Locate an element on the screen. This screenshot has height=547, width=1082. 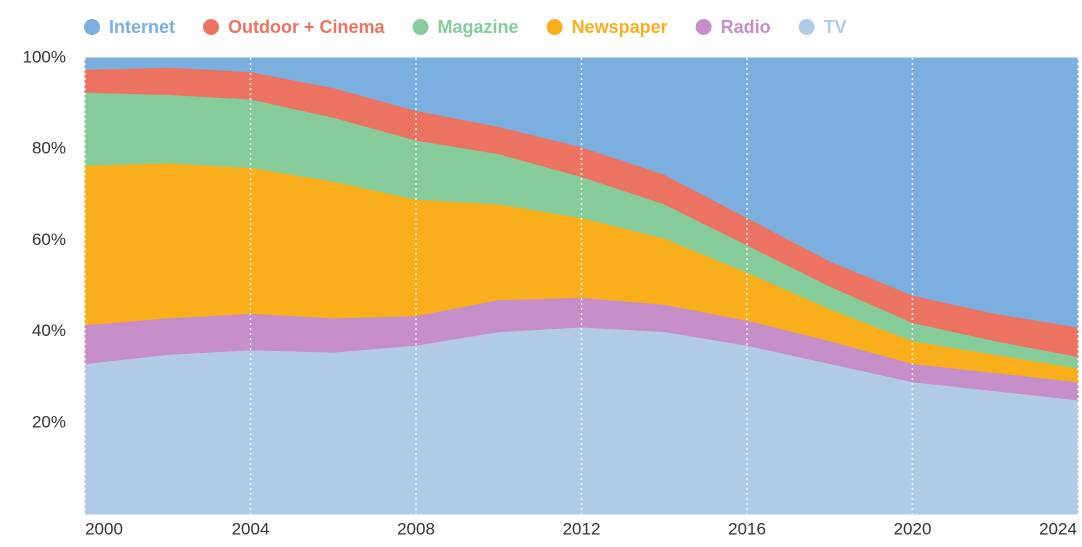
x-tick-label: 2024 is located at coordinates (1058, 528).